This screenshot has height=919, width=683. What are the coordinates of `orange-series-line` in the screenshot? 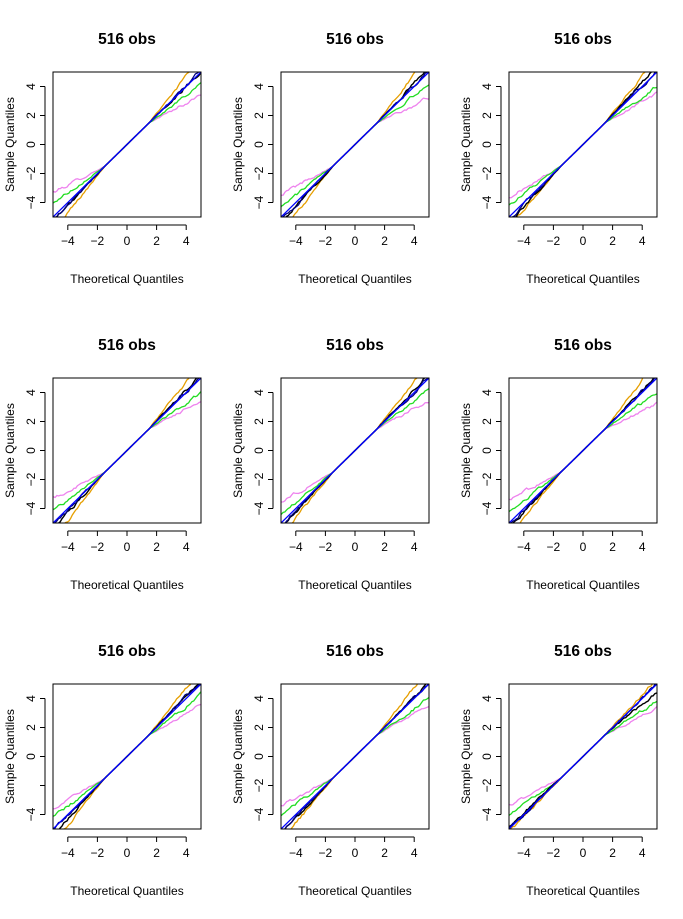 It's located at (581, 450).